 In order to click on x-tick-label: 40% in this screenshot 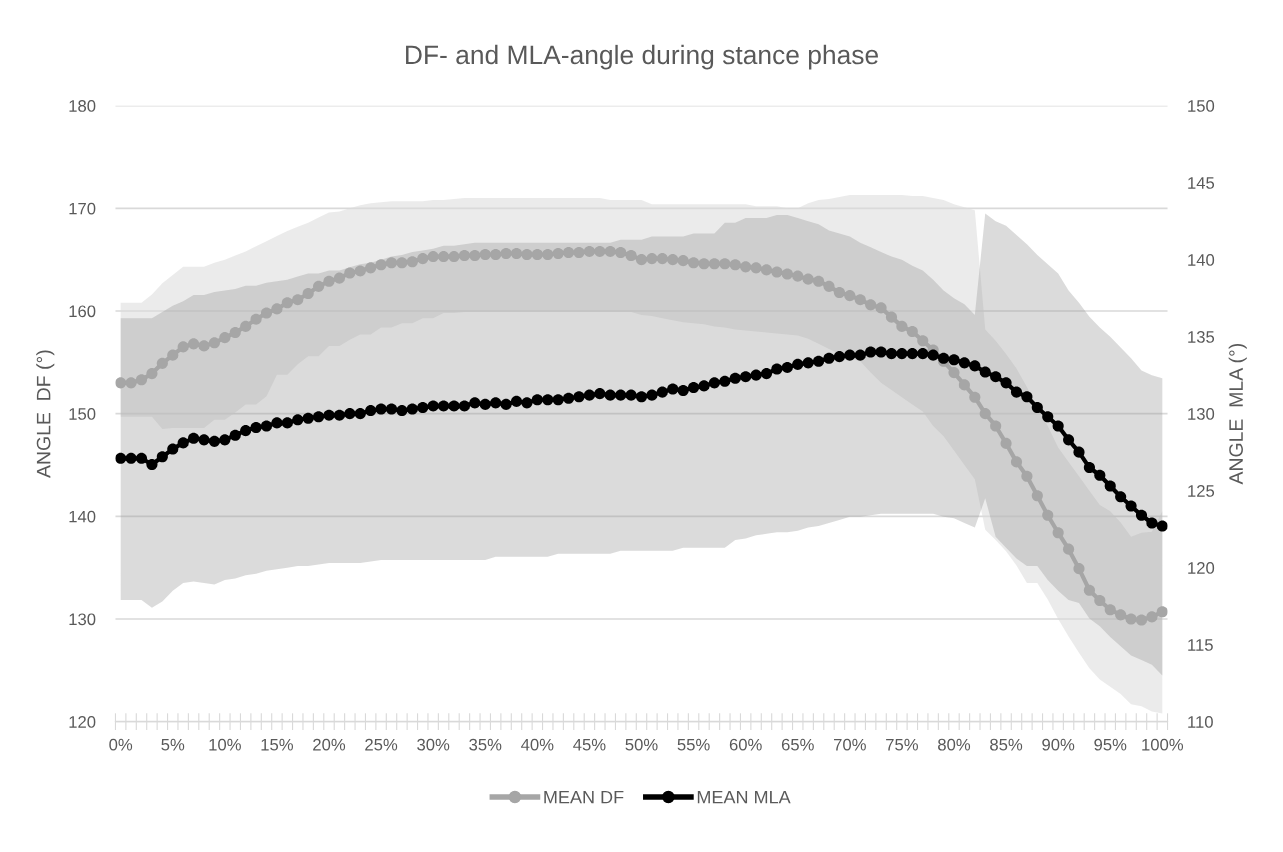, I will do `click(537, 744)`.